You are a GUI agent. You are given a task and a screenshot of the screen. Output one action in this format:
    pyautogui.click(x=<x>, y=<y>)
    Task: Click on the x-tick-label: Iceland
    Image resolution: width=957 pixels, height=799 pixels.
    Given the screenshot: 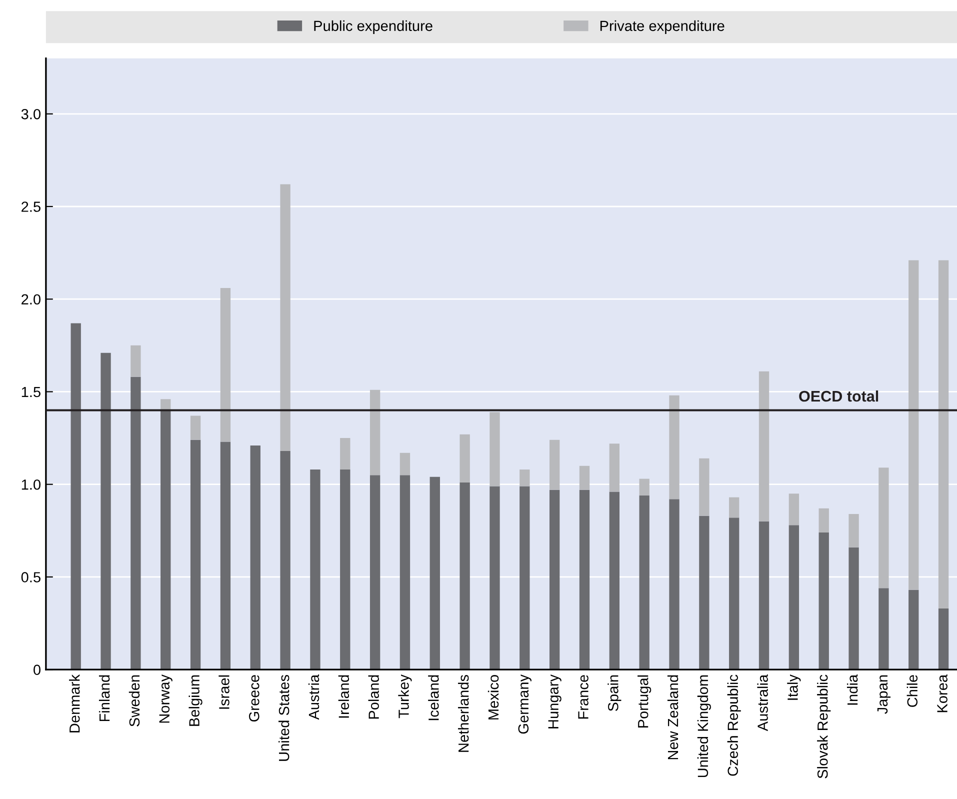 What is the action you would take?
    pyautogui.click(x=433, y=697)
    